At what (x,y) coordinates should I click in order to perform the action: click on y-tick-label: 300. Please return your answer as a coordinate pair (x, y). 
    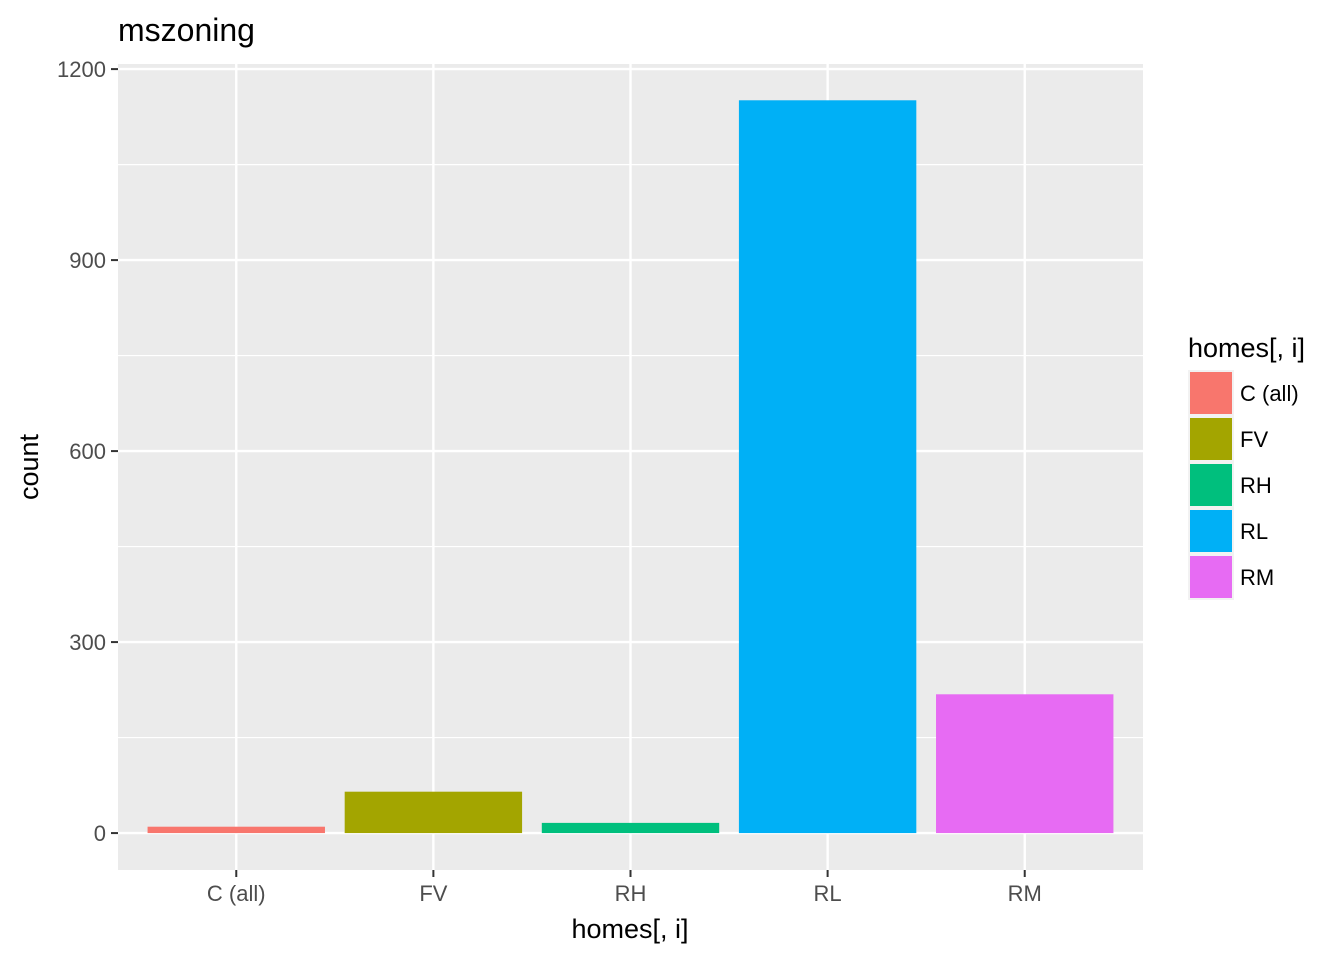
    Looking at the image, I should click on (87, 642).